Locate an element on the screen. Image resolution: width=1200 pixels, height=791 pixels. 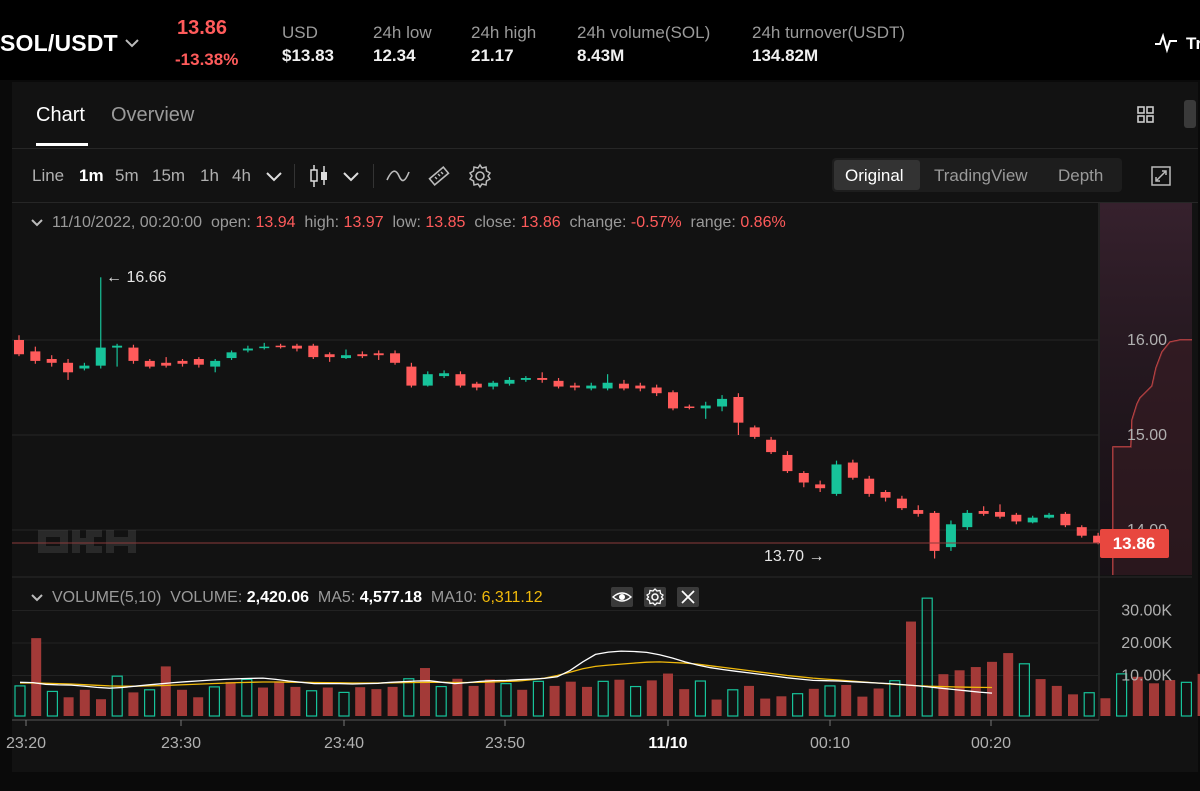
stat-label-24h-volume: 24h volume(SOL) is located at coordinates (644, 32).